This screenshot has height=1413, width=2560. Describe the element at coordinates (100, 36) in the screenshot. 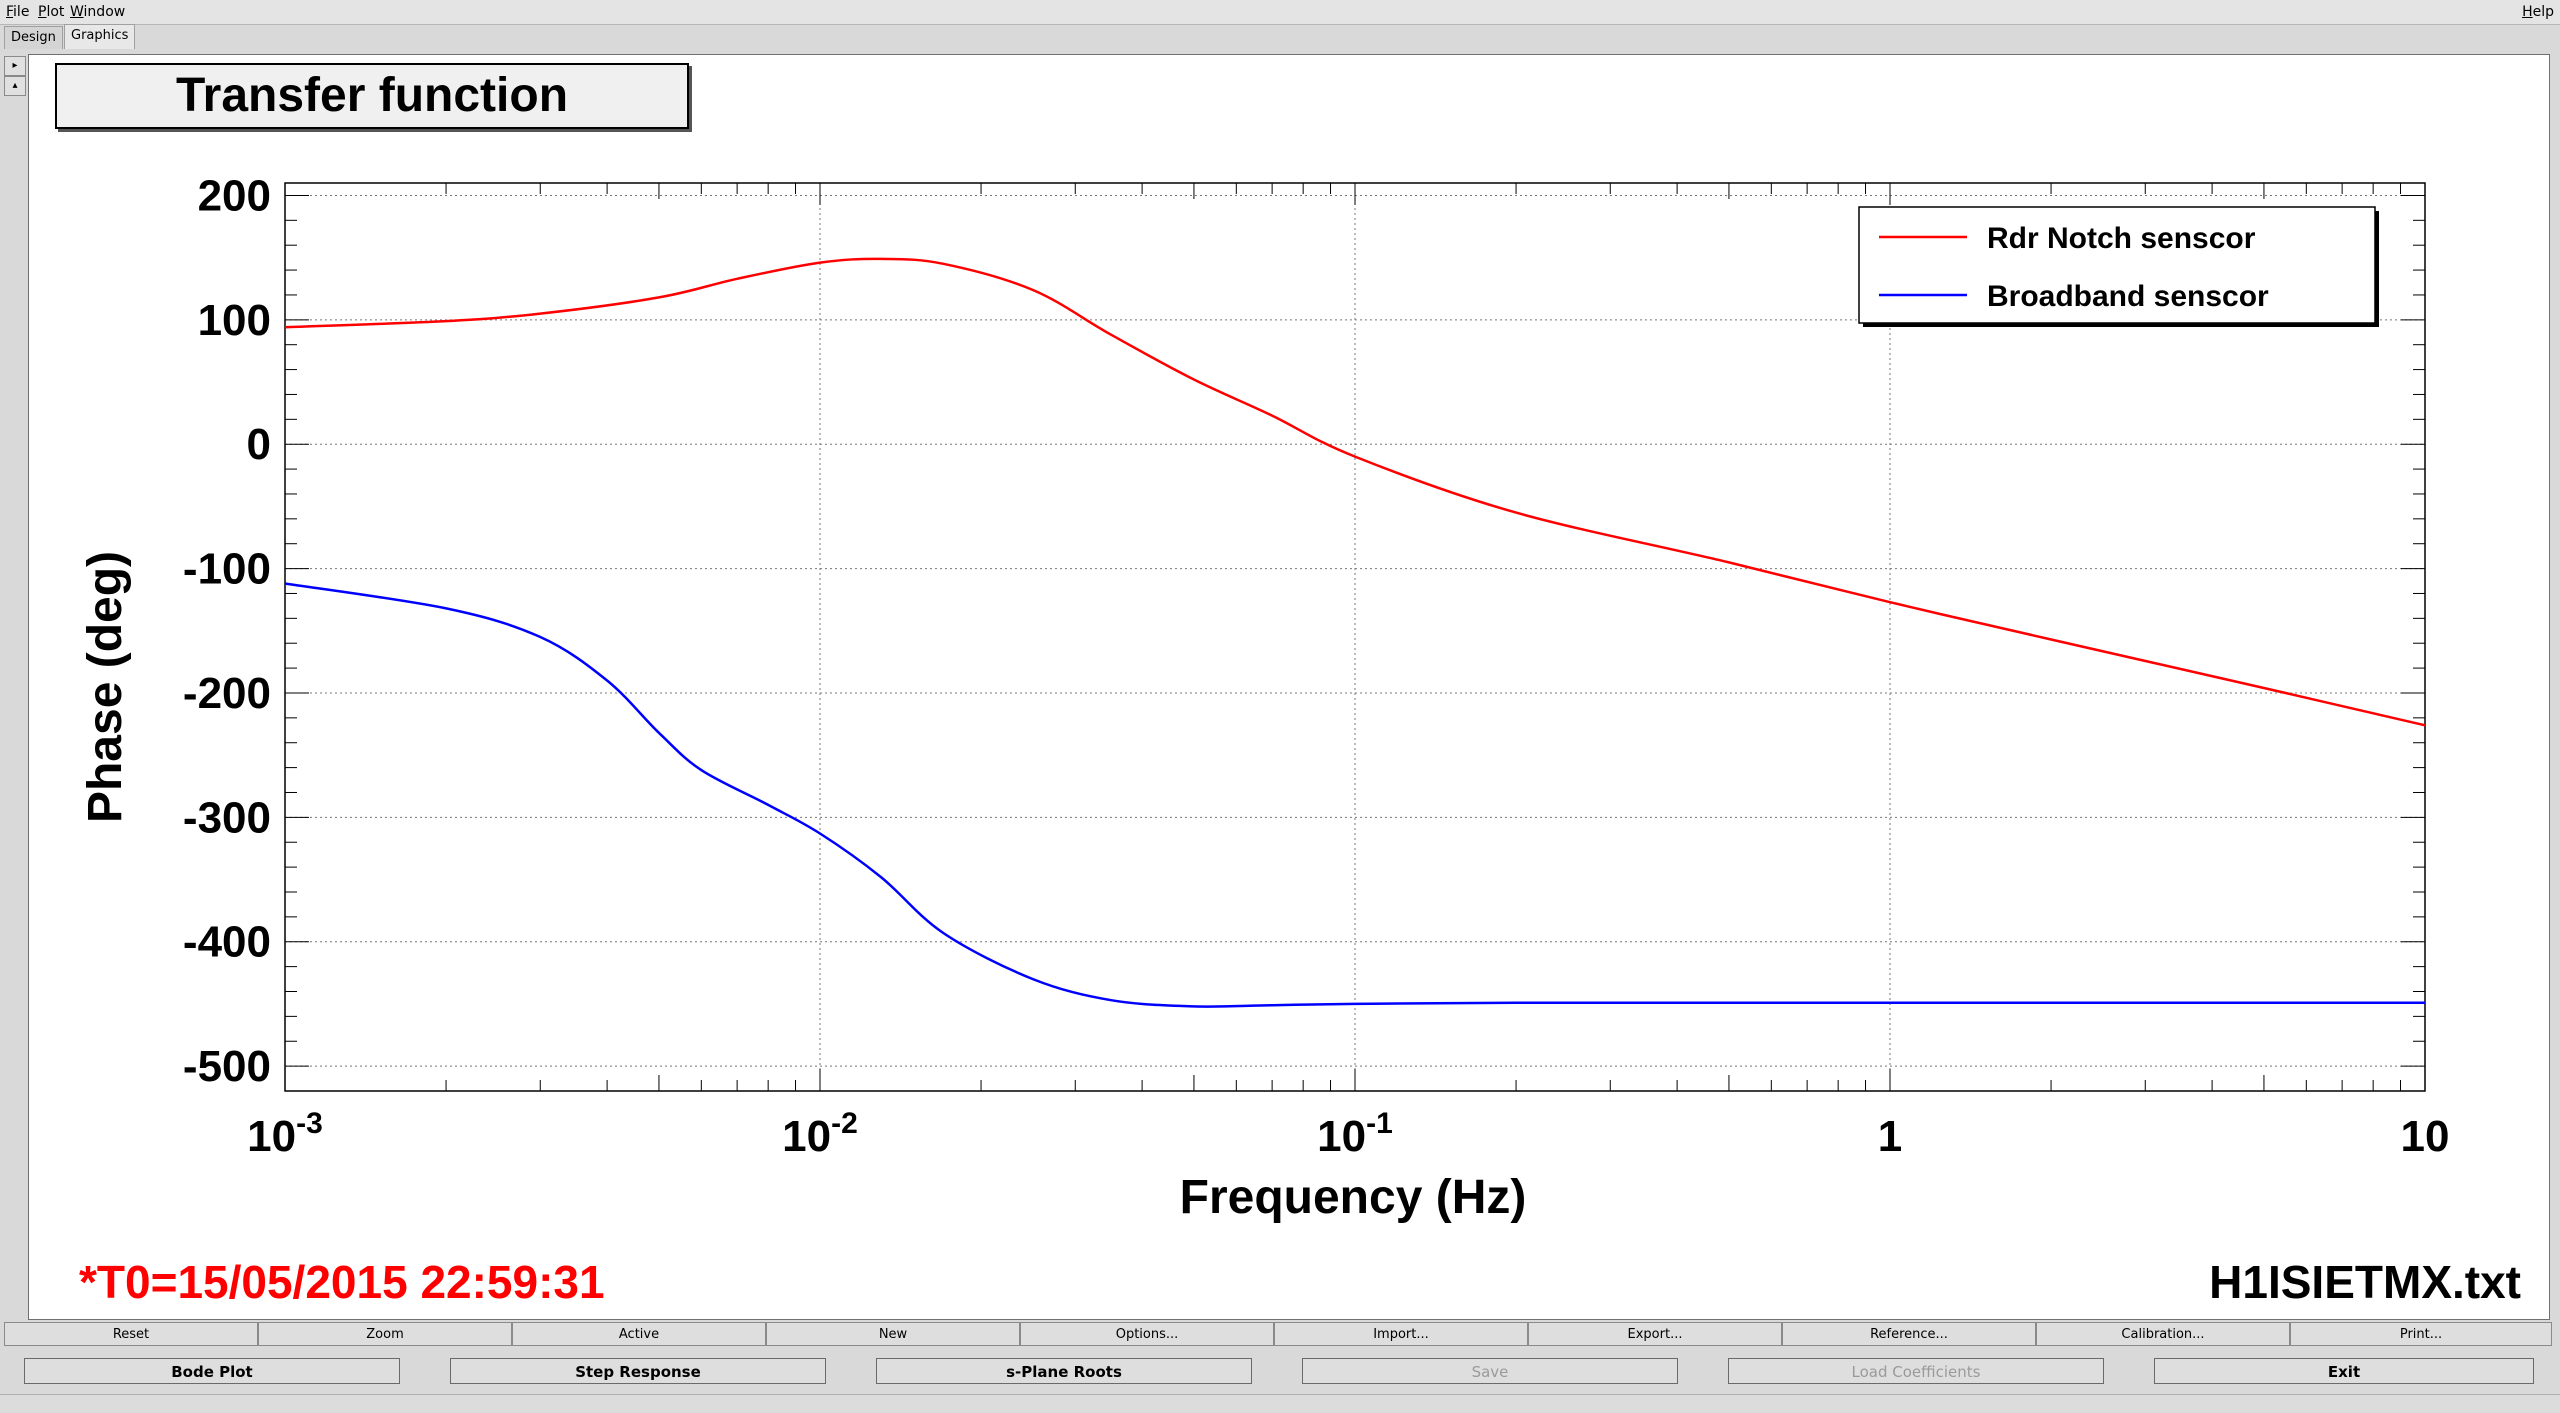

I see `tab-graphics: Graphics` at that location.